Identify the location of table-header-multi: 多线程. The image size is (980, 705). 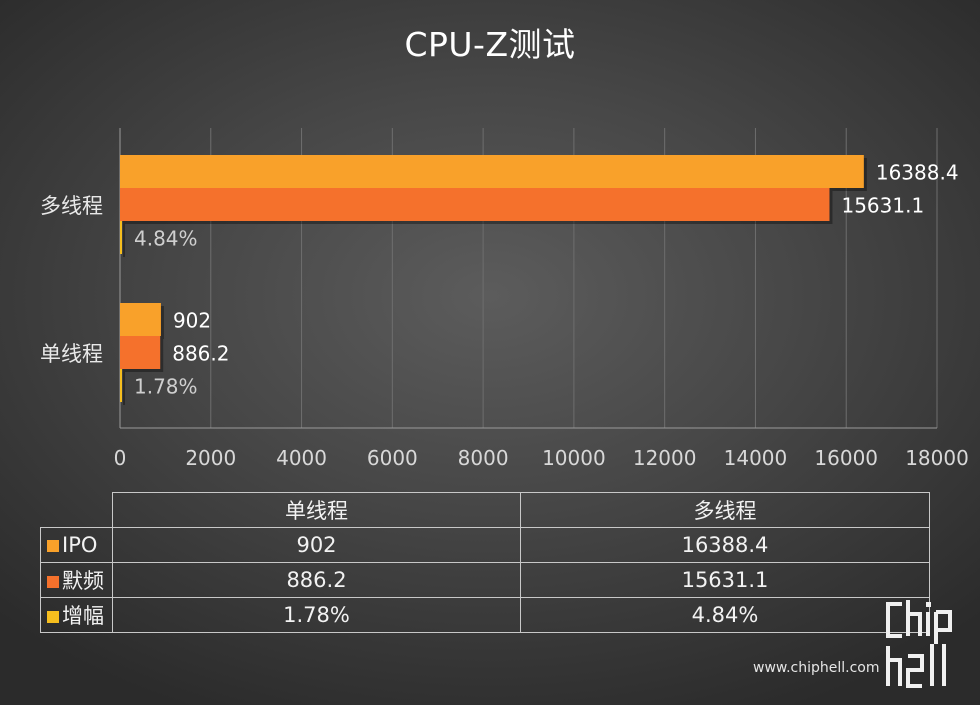
(725, 510).